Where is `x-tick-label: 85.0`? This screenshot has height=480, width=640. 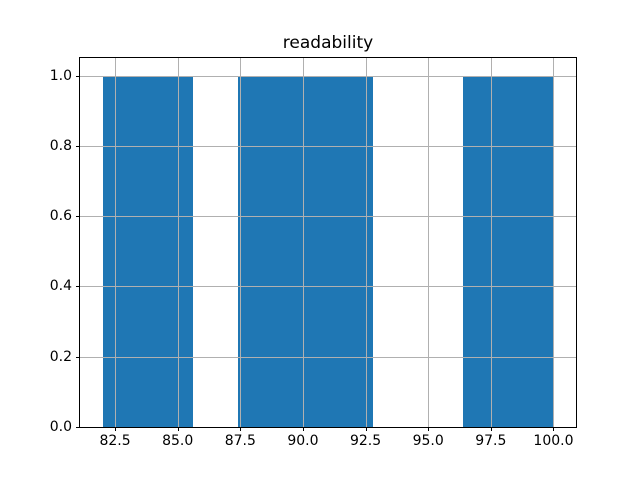 x-tick-label: 85.0 is located at coordinates (178, 441).